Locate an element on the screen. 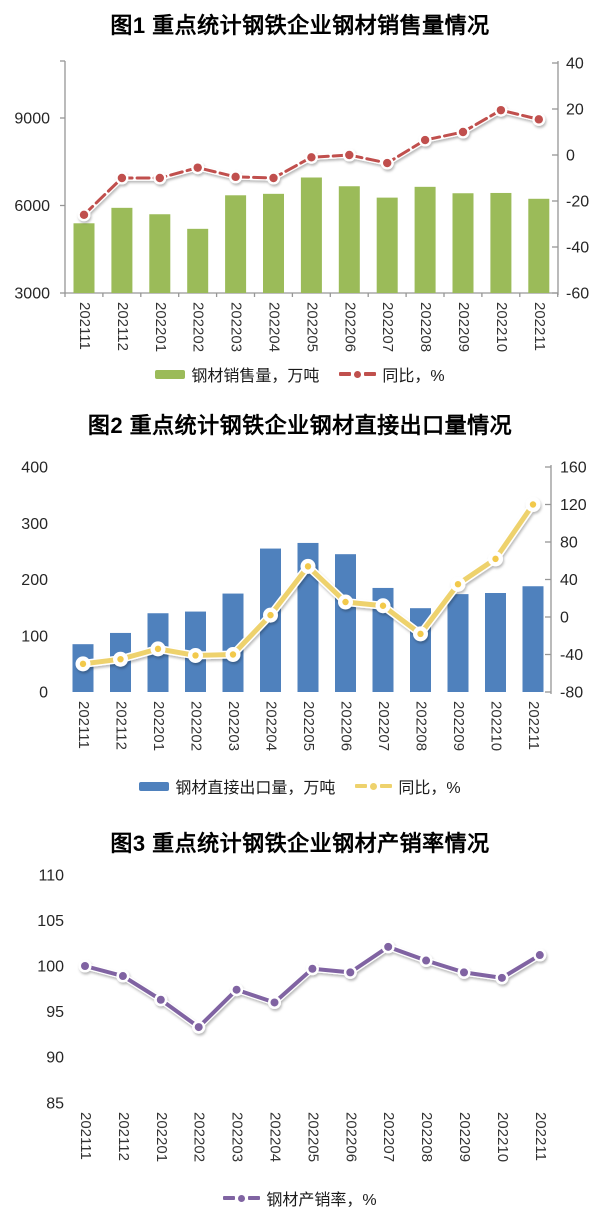 The width and height of the screenshot is (600, 1221). svg-text: 3000 is located at coordinates (32, 294).